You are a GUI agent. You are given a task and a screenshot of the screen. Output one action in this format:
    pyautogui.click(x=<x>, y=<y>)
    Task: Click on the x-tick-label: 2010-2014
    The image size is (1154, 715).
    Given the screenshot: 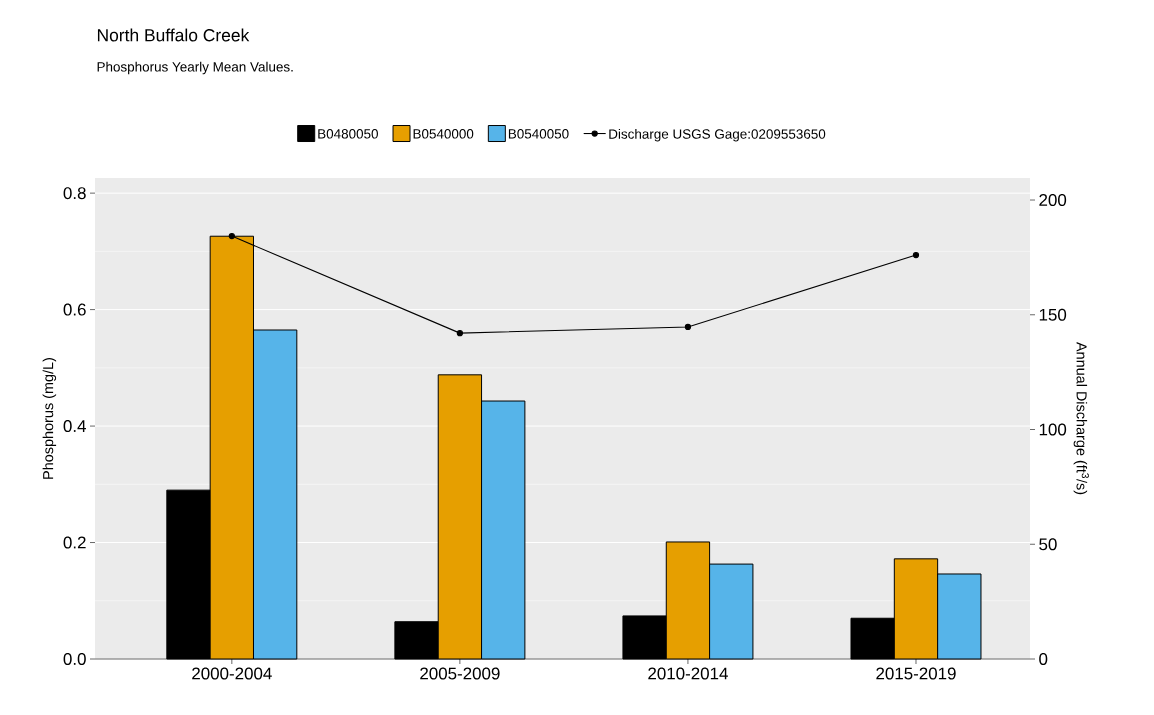 What is the action you would take?
    pyautogui.click(x=688, y=673)
    